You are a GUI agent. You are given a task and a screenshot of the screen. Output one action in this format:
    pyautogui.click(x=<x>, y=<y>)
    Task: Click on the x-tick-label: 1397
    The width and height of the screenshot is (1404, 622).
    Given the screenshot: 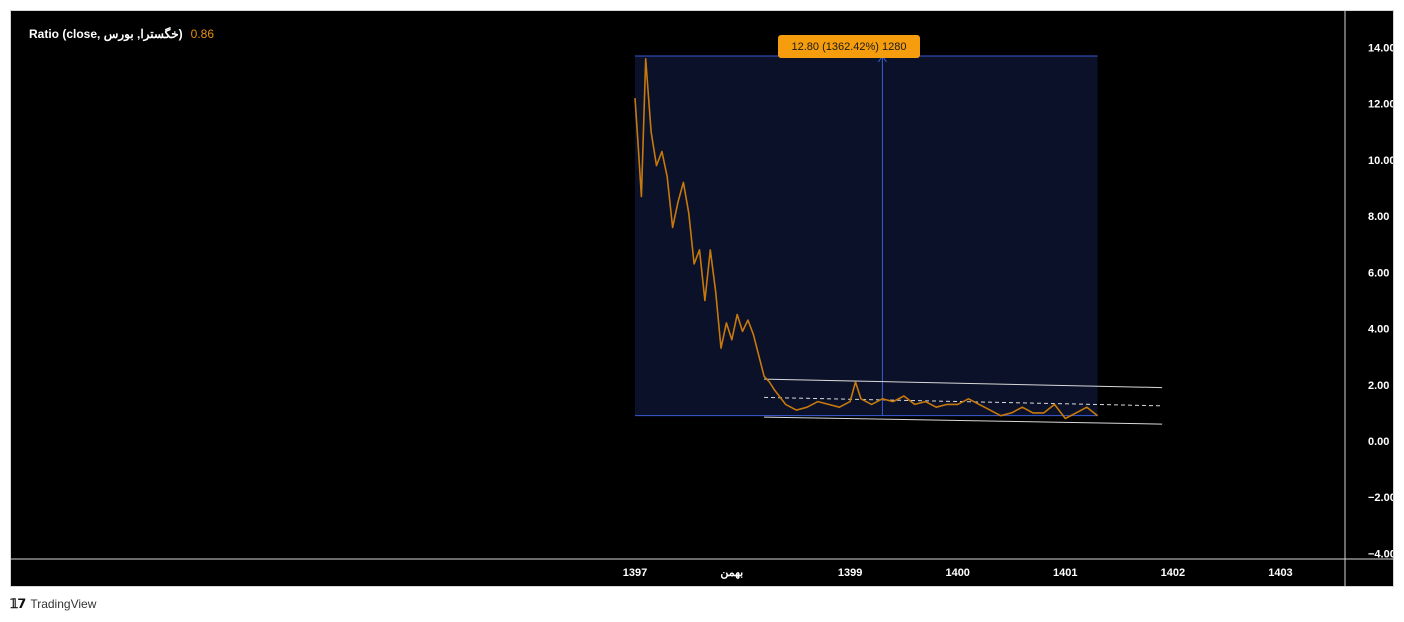 What is the action you would take?
    pyautogui.click(x=635, y=573)
    